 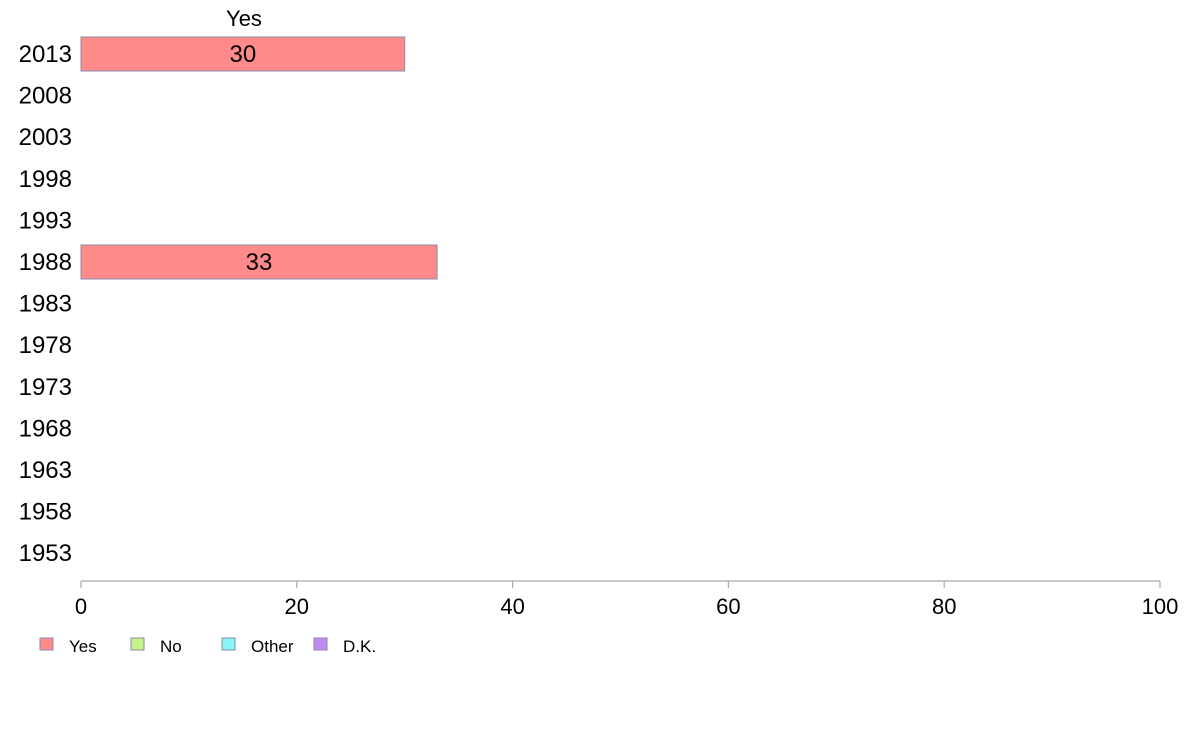 I want to click on bars-group: 30 33, so click(x=259, y=158).